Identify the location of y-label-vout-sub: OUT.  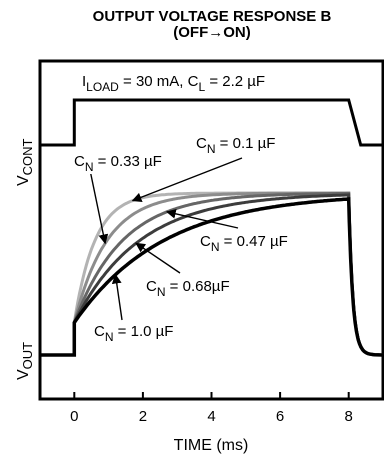
(27, 356).